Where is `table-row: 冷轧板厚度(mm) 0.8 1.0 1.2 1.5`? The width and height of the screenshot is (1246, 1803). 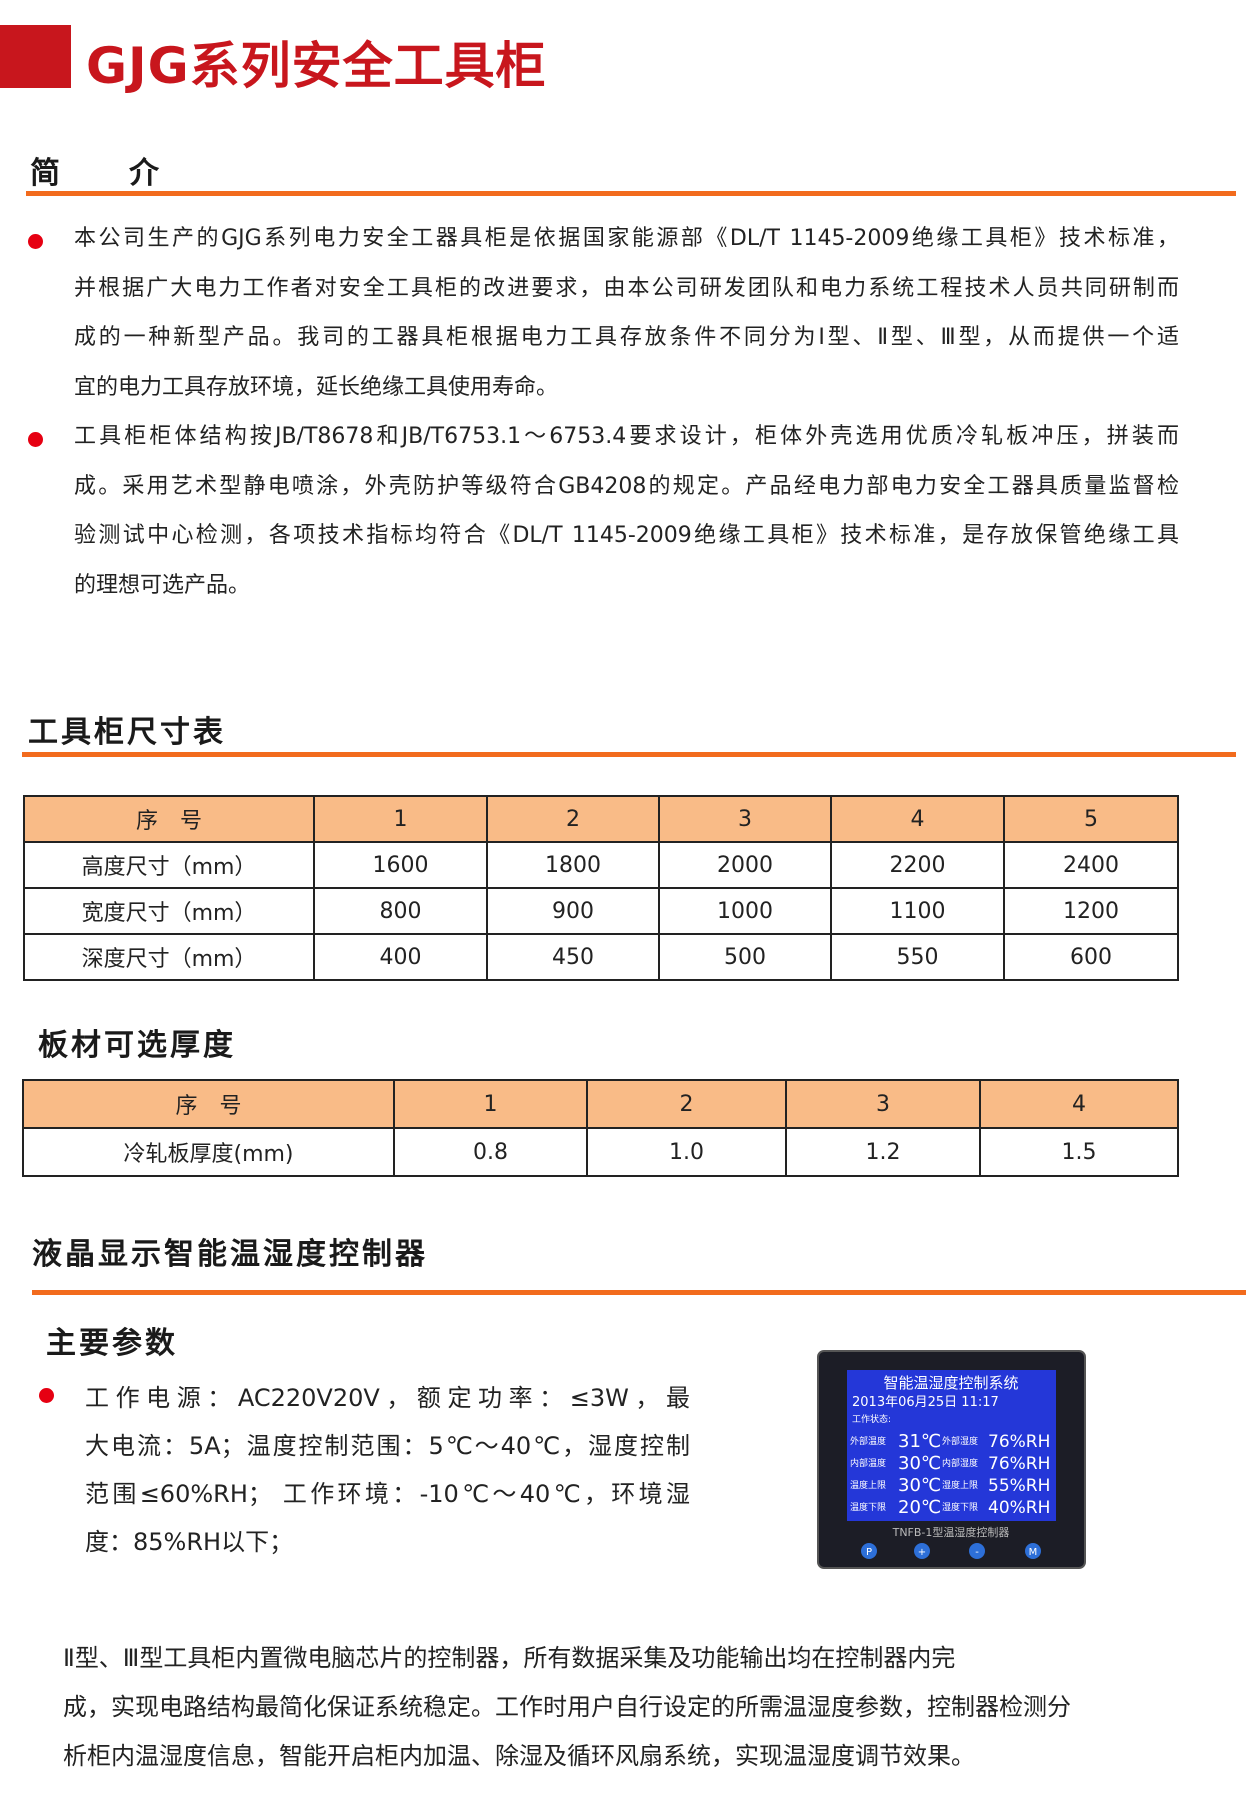 table-row: 冷轧板厚度(mm) 0.8 1.0 1.2 1.5 is located at coordinates (600, 1152).